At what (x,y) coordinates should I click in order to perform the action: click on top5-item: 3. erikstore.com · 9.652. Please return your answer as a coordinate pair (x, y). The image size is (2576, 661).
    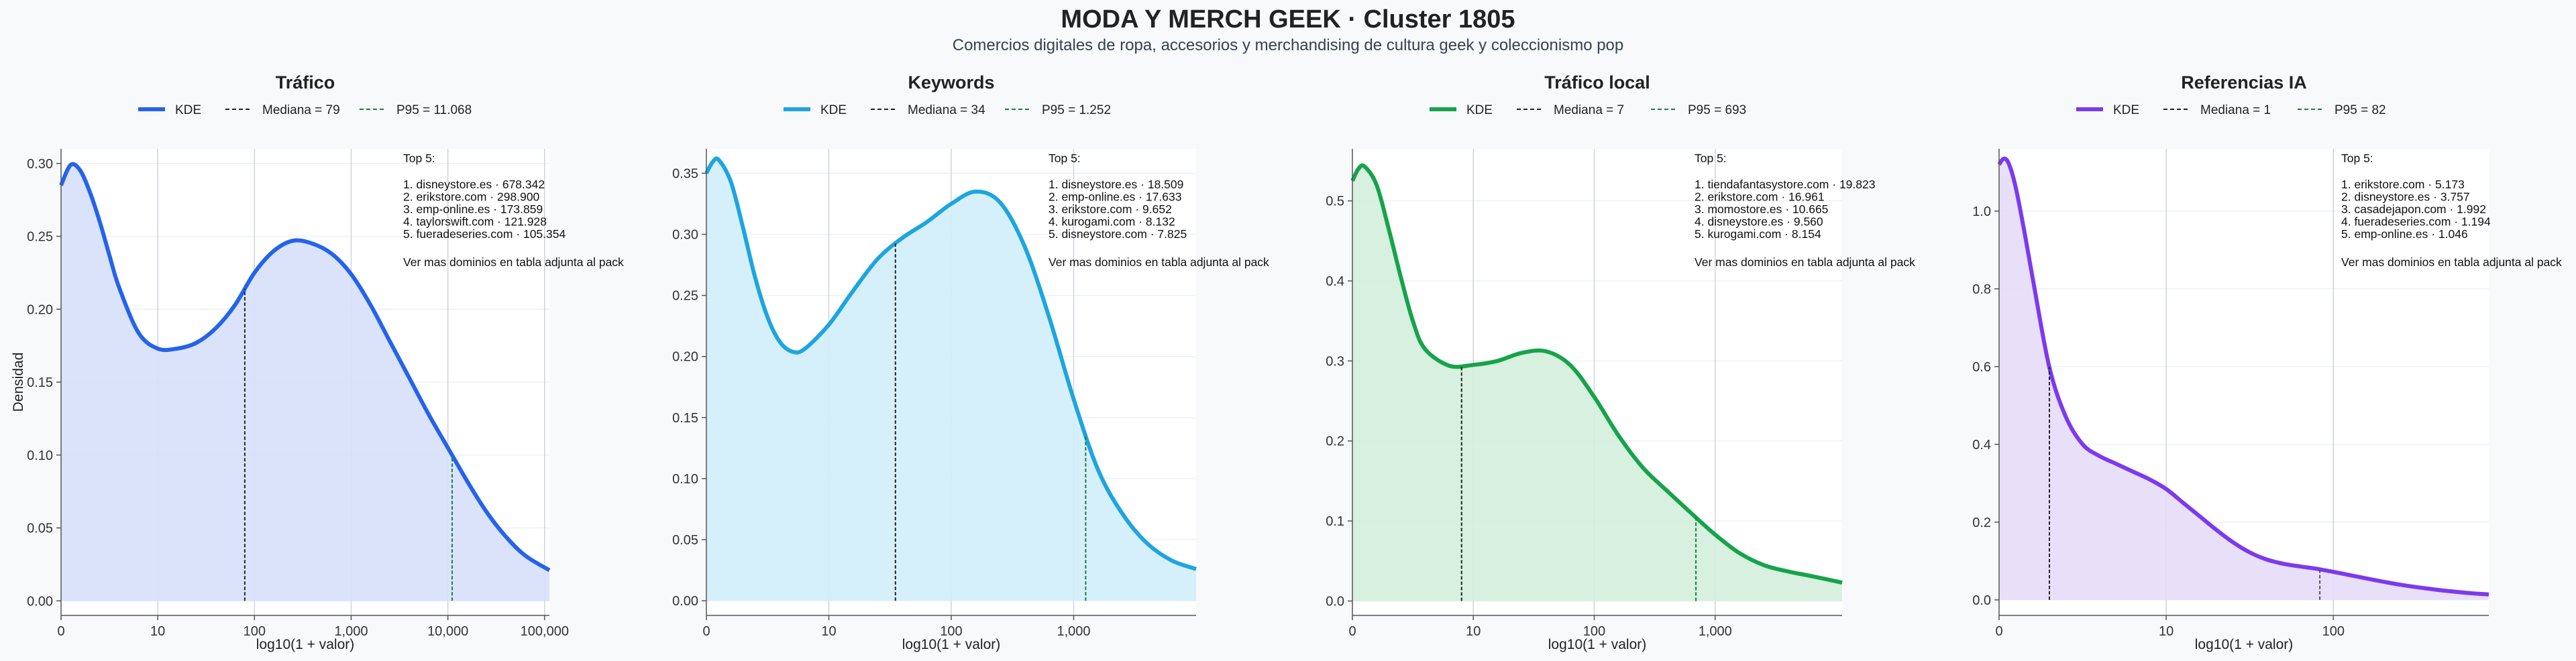
    Looking at the image, I should click on (1110, 209).